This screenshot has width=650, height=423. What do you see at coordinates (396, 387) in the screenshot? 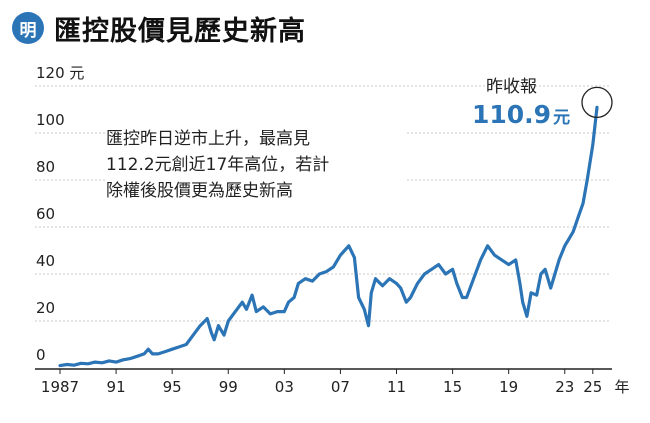
I see `x-tick-label-2011: 11` at bounding box center [396, 387].